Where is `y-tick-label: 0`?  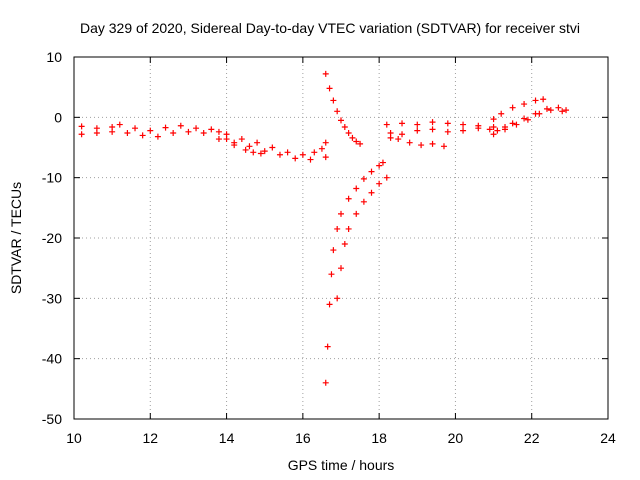 y-tick-label: 0 is located at coordinates (58, 117).